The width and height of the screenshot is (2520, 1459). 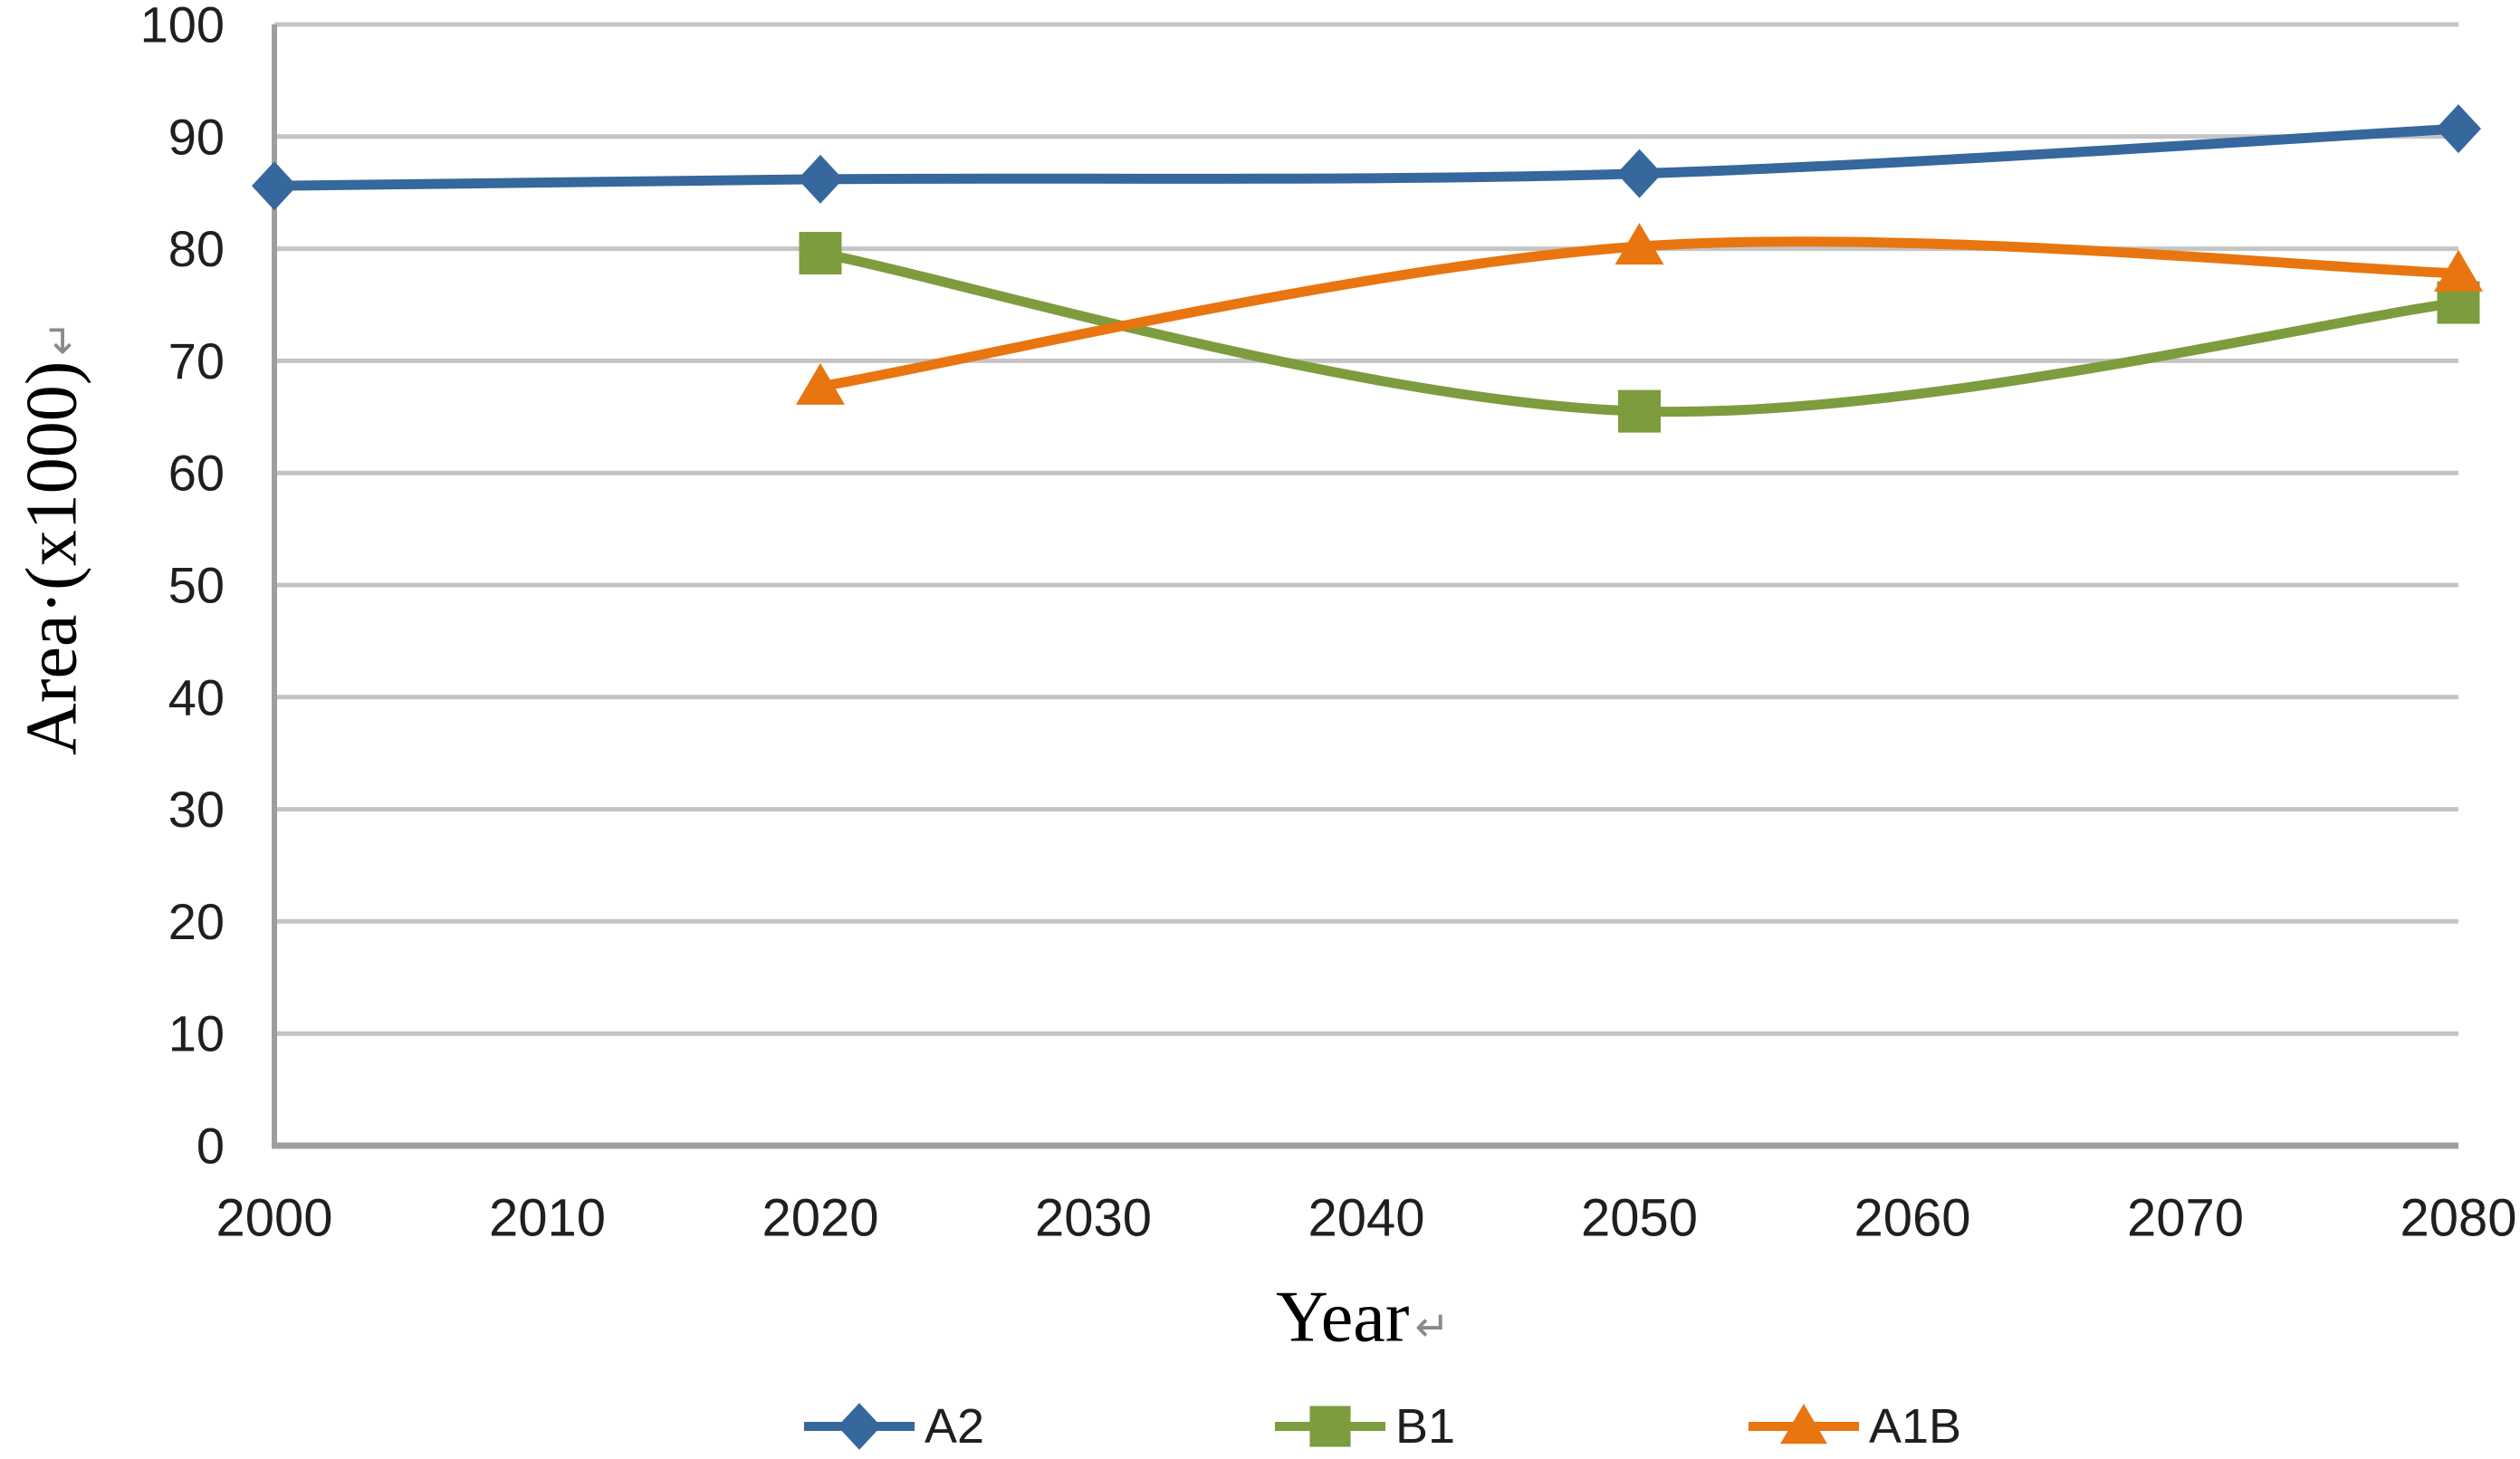 I want to click on legend-item-a2: A2, so click(x=894, y=1426).